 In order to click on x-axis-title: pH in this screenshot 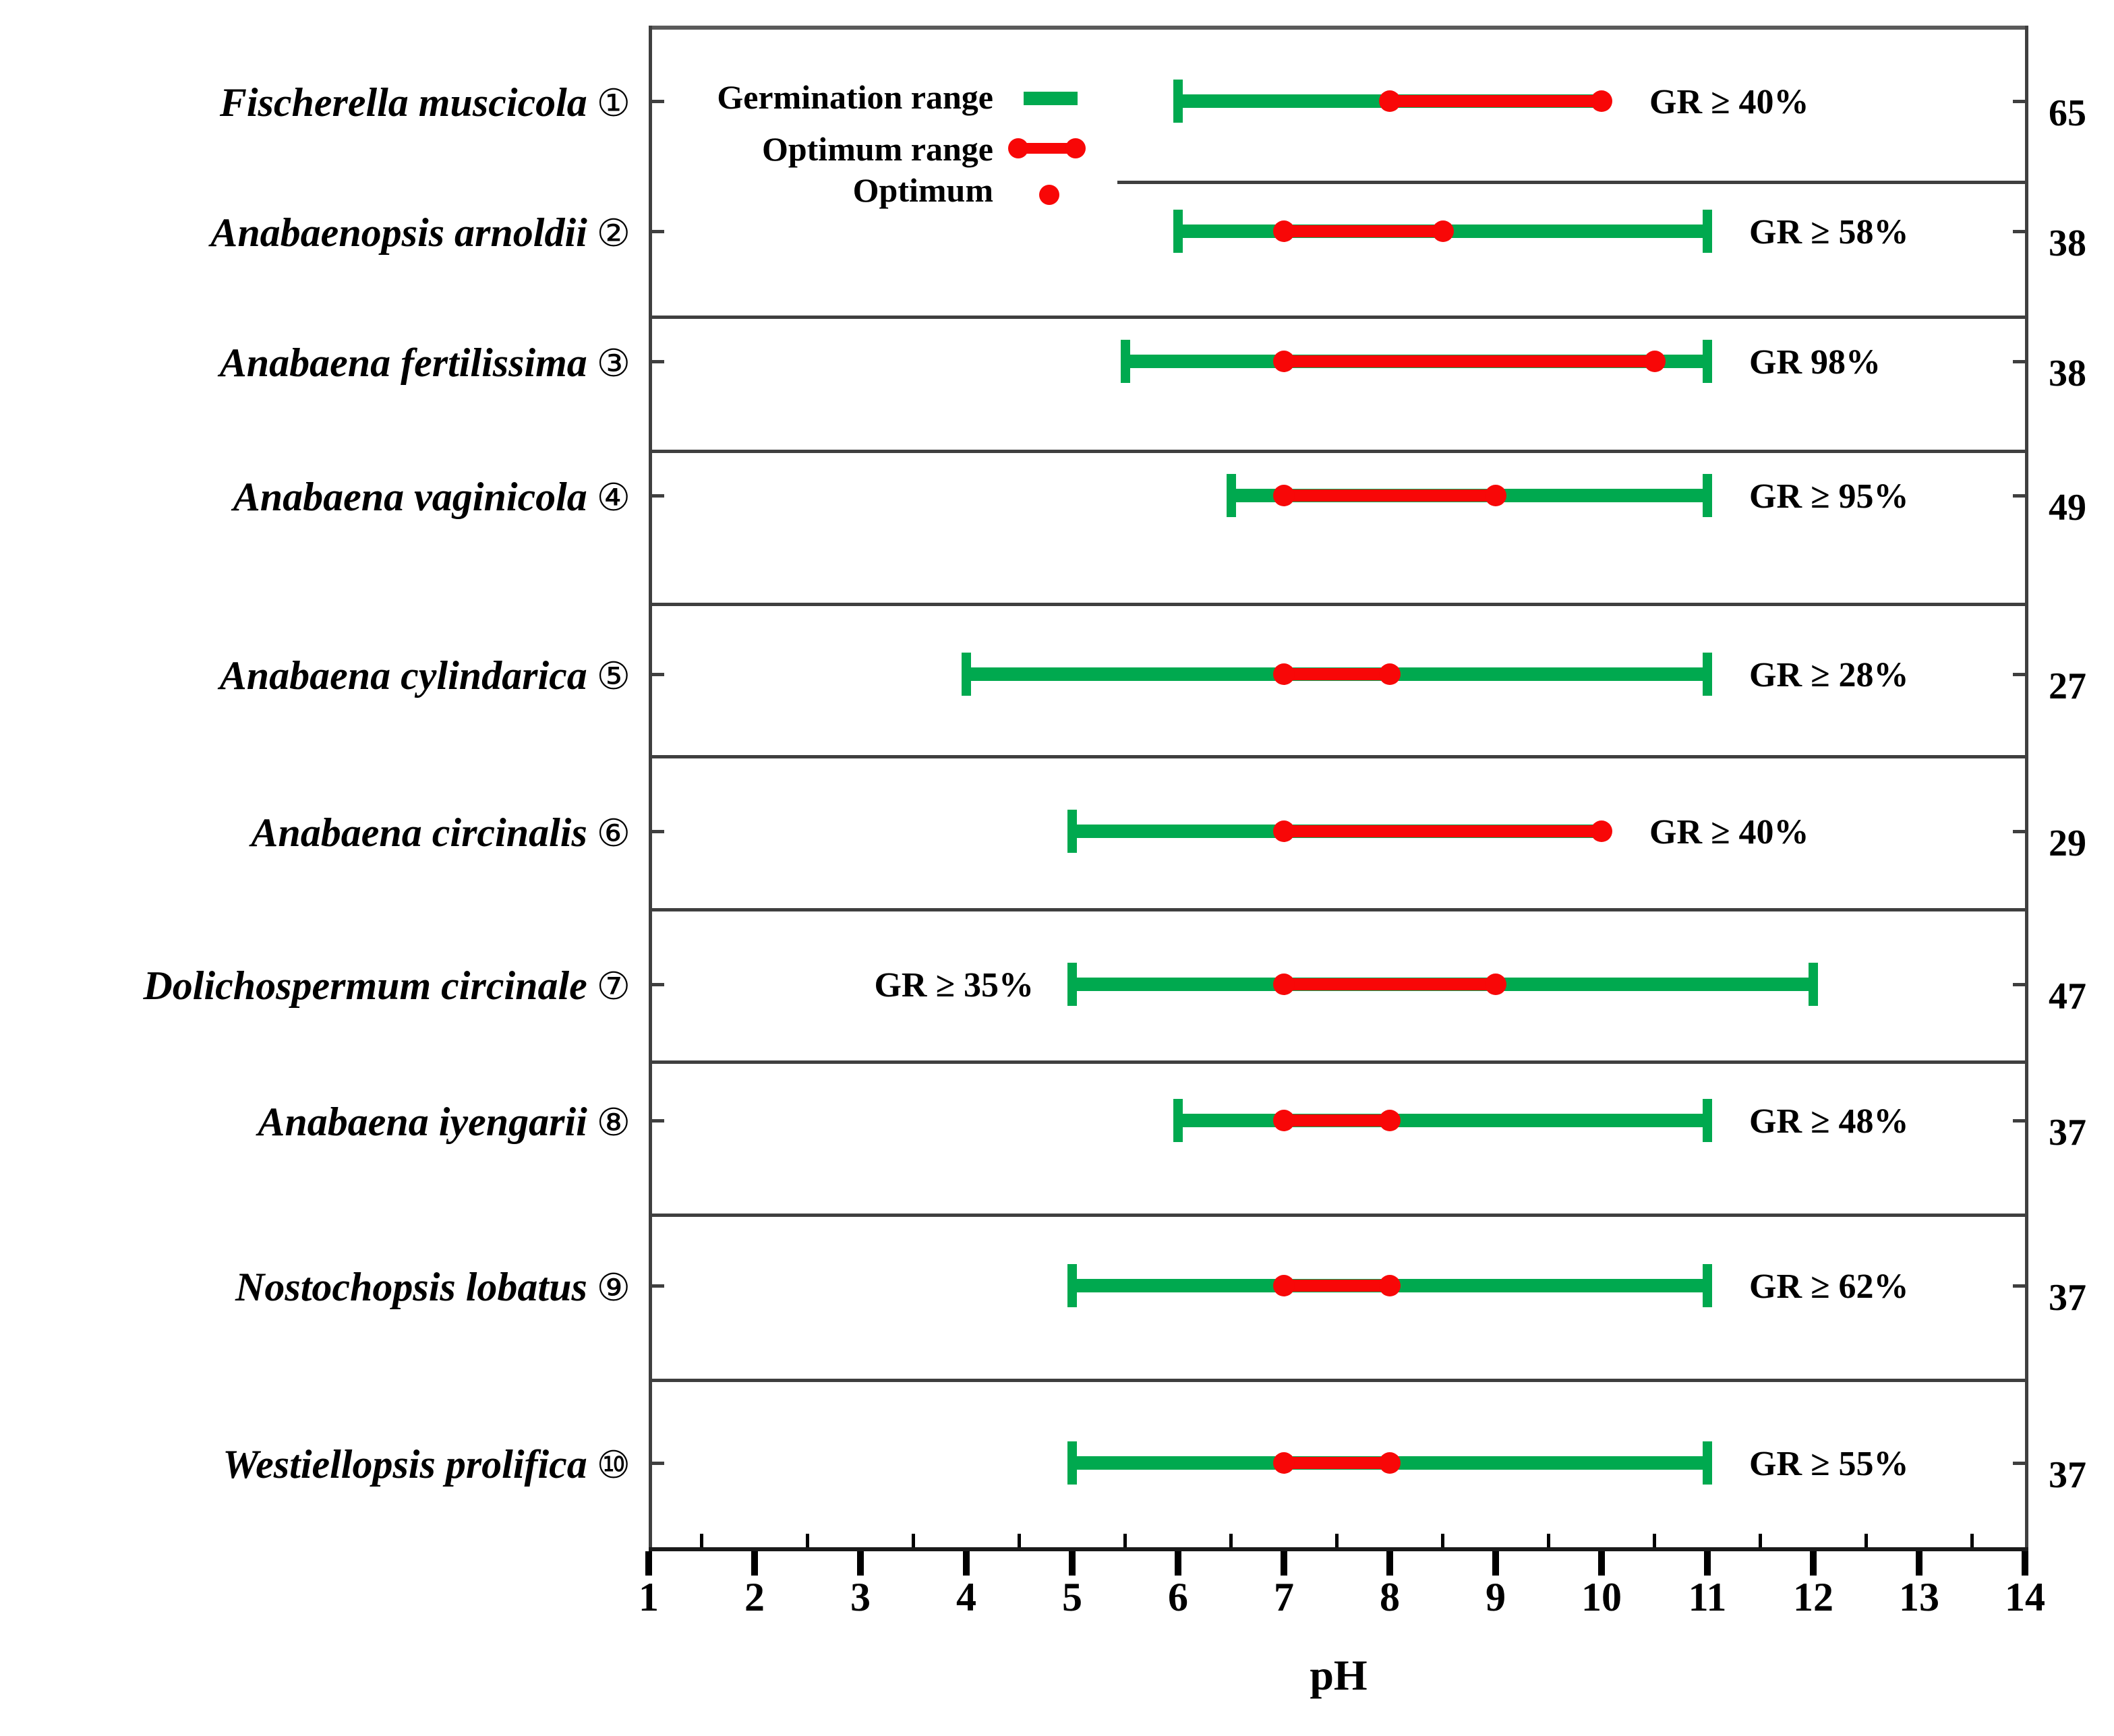, I will do `click(1339, 1675)`.